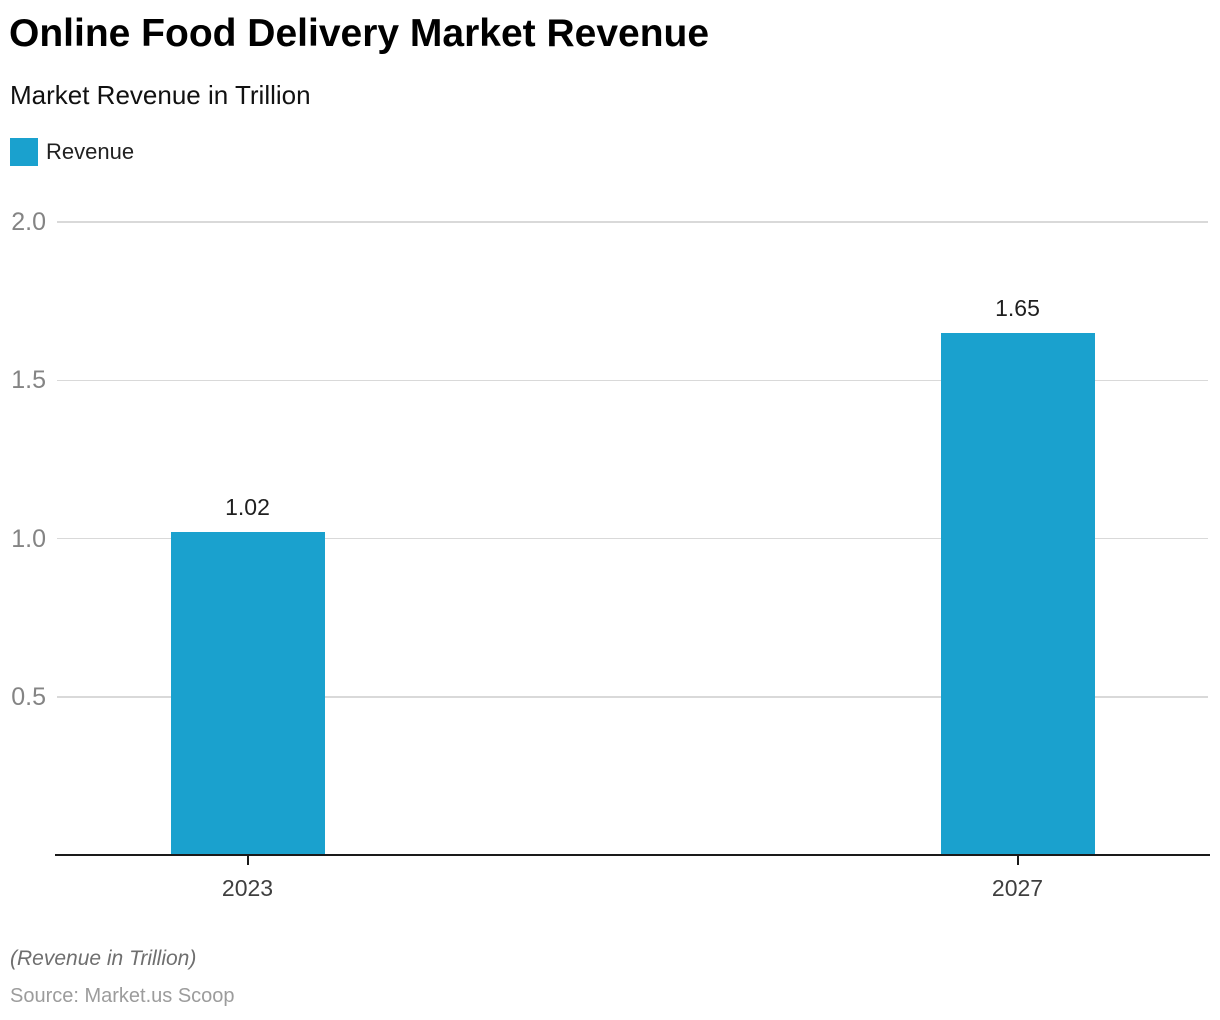 The image size is (1220, 1020). I want to click on bar-value-label-2023: 1.02, so click(247, 507).